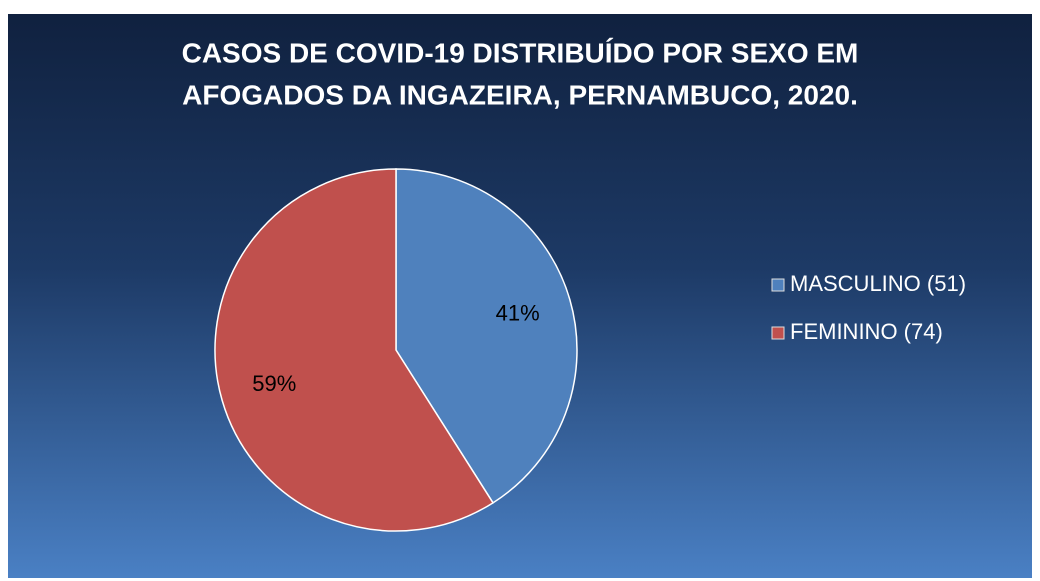 This screenshot has width=1040, height=581. What do you see at coordinates (486, 336) in the screenshot?
I see `pie-slice` at bounding box center [486, 336].